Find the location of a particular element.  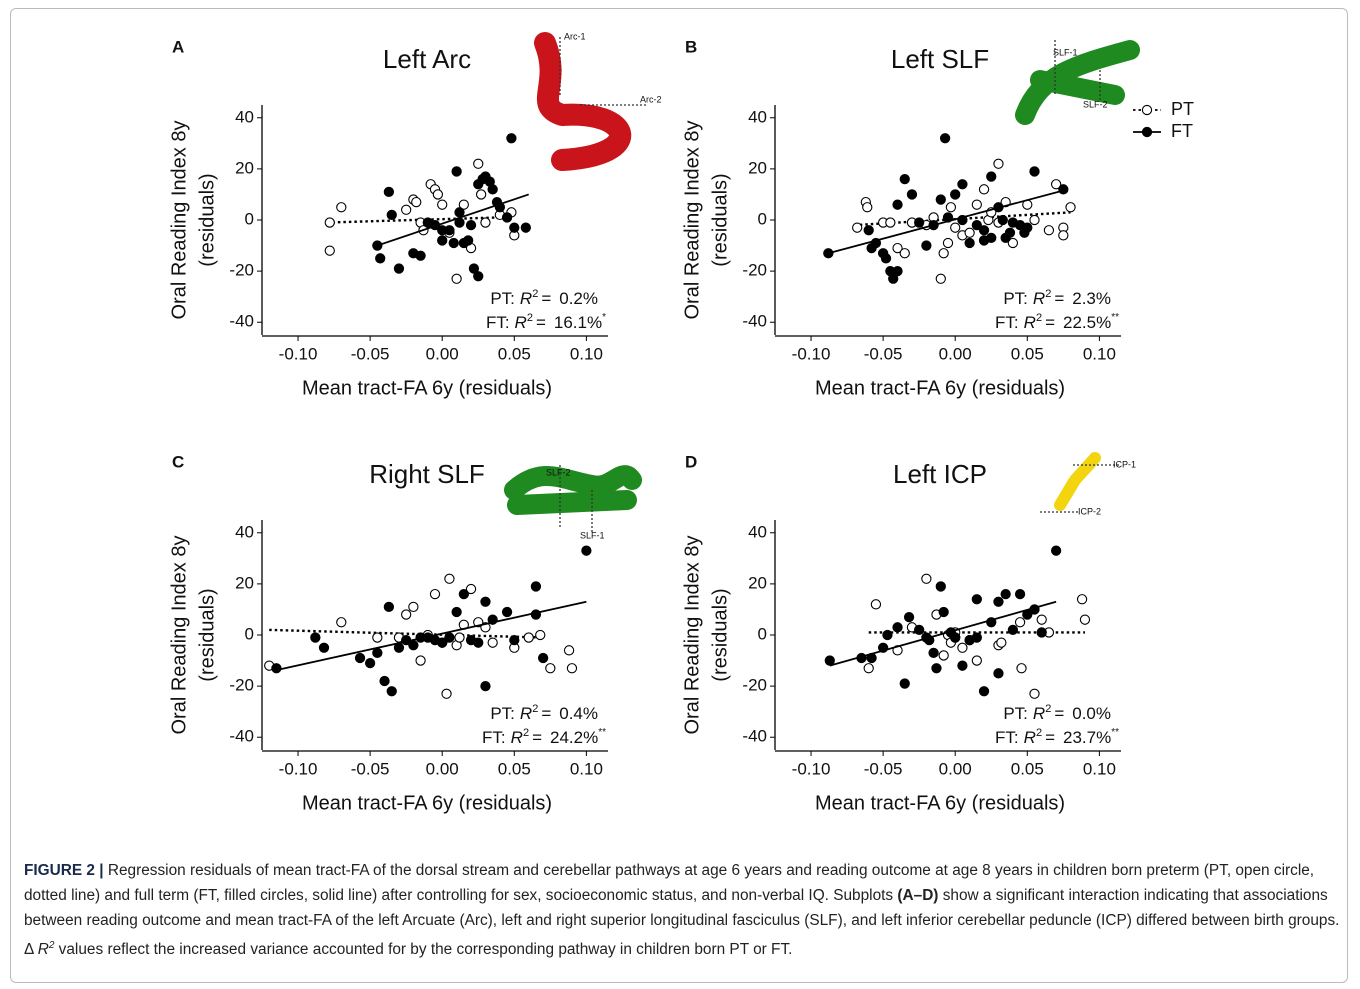

r2-value: 0.0% is located at coordinates (1091, 713).